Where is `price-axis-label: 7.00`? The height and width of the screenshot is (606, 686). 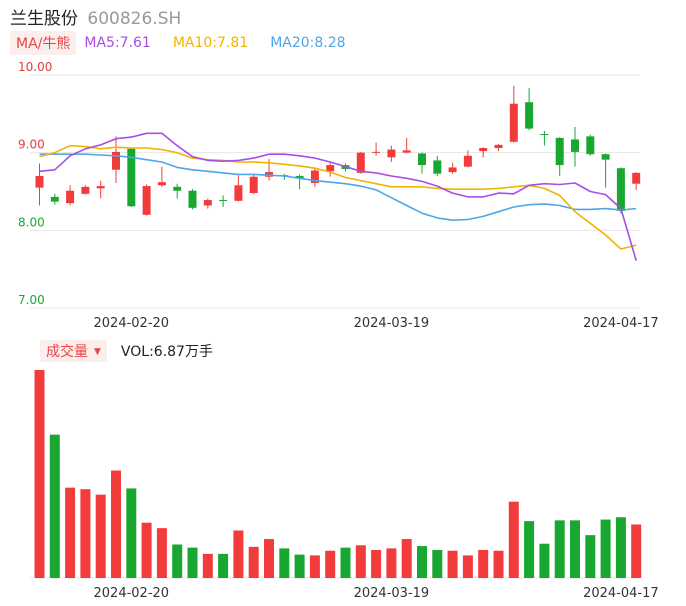 price-axis-label: 7.00 is located at coordinates (31, 300).